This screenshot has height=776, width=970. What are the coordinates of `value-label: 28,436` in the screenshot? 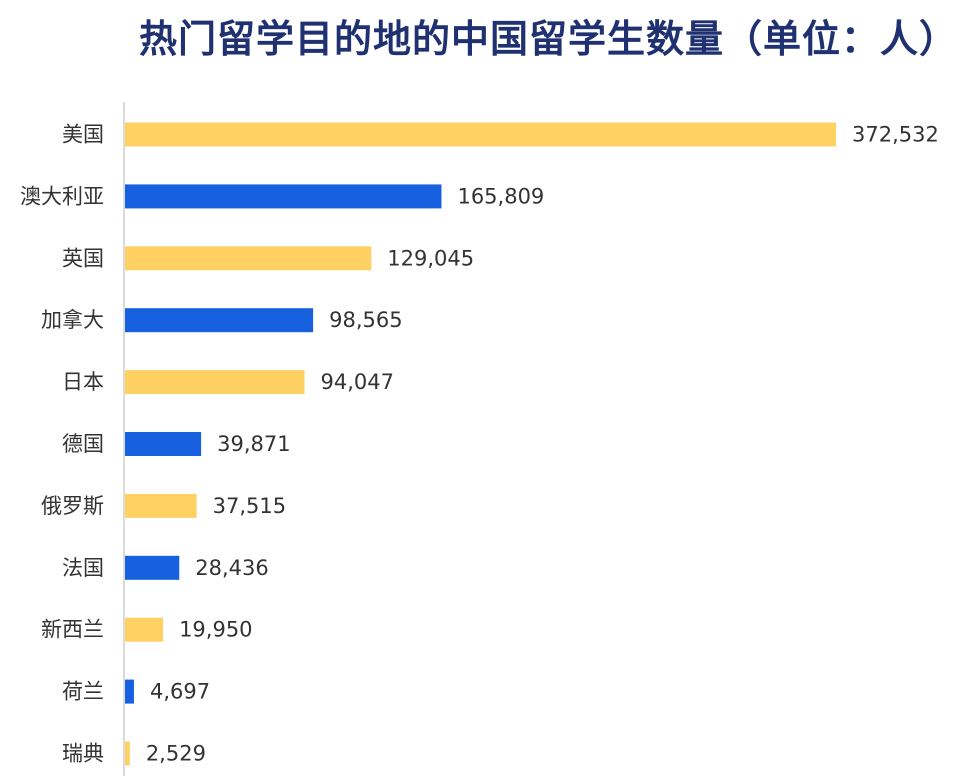 It's located at (231, 568).